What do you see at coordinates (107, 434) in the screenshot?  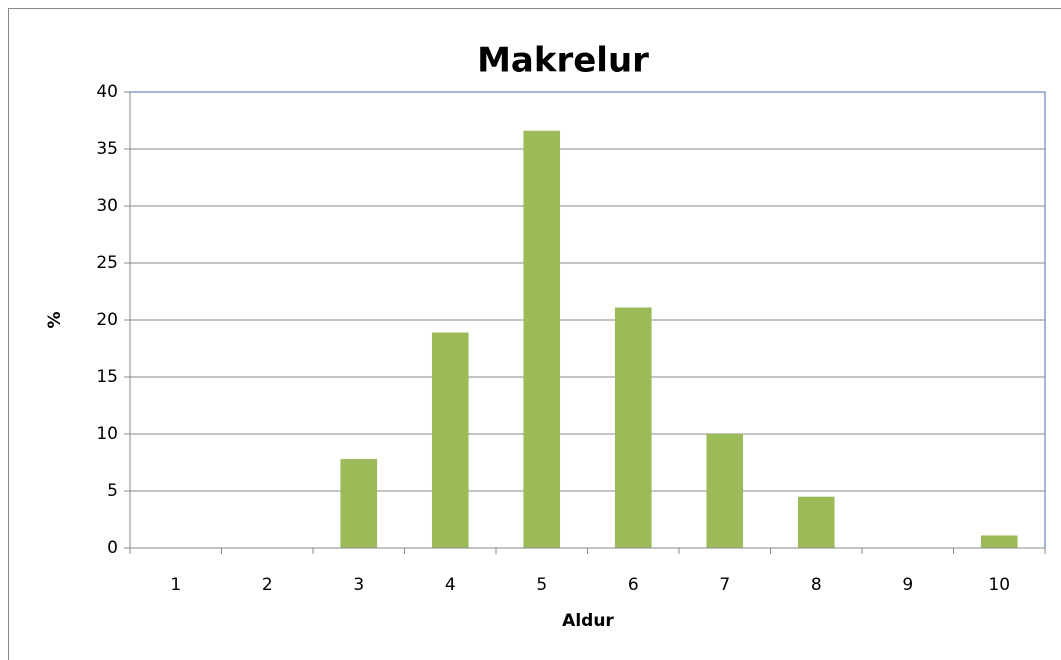 I see `y-tick-label: 10` at bounding box center [107, 434].